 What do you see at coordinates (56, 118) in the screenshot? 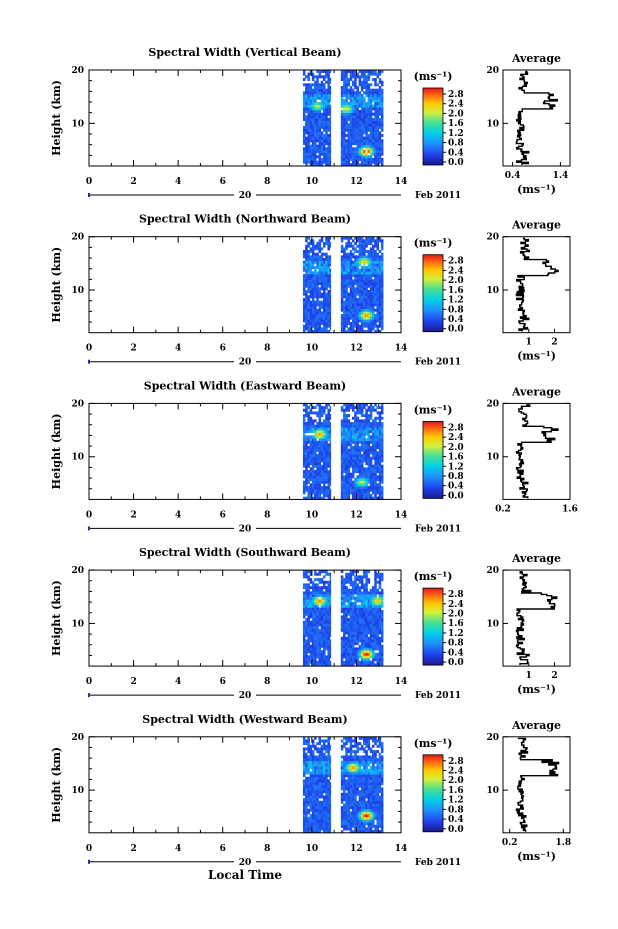
I see `y-axis-label: Height (km)` at bounding box center [56, 118].